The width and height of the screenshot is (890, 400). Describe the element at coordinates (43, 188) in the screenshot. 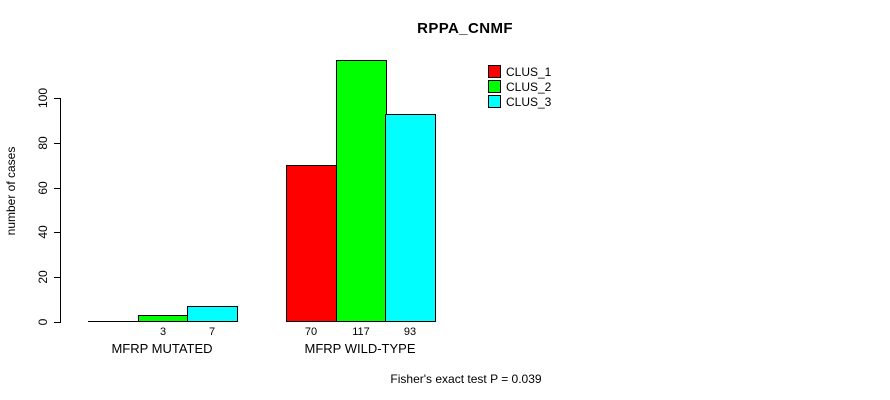

I see `y-tick-label: 60` at that location.